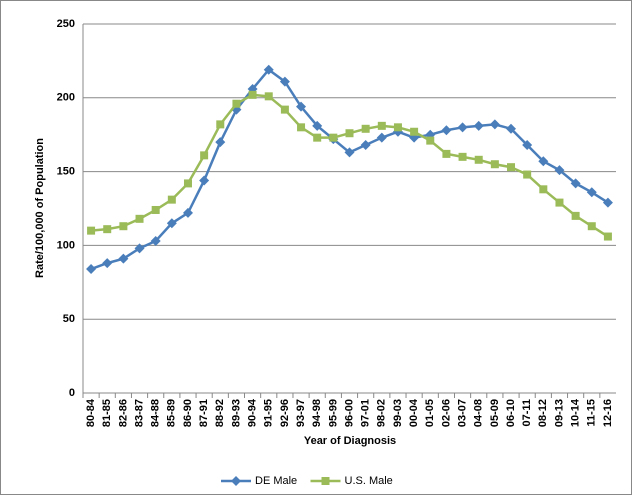  What do you see at coordinates (576, 412) in the screenshot?
I see `x-tick-label: 10-14` at bounding box center [576, 412].